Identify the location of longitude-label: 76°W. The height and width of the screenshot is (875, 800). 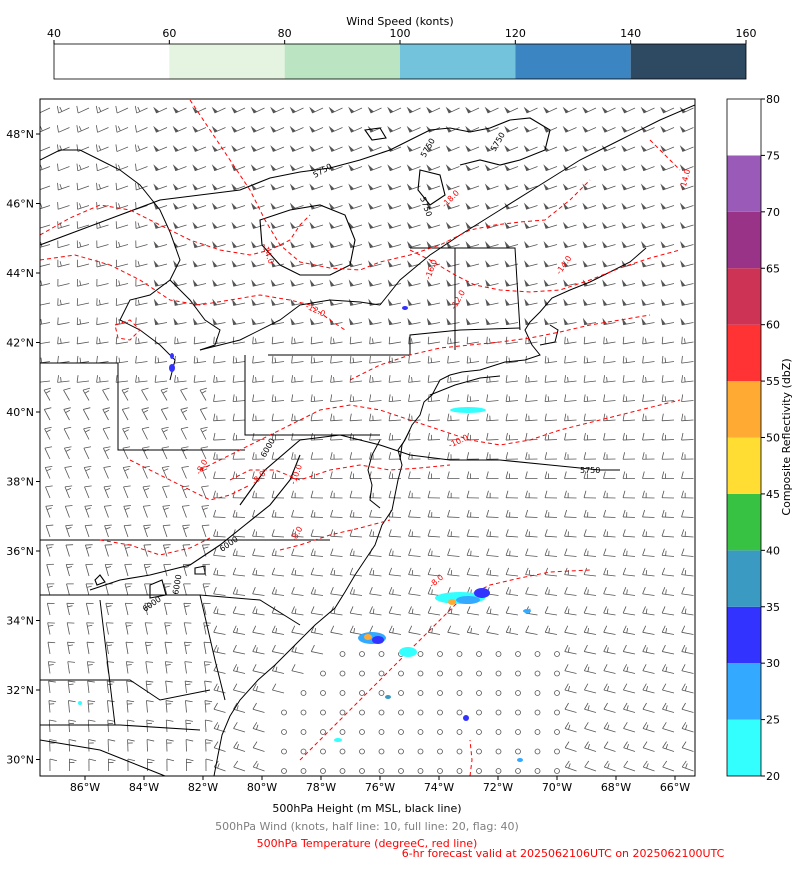
(380, 787).